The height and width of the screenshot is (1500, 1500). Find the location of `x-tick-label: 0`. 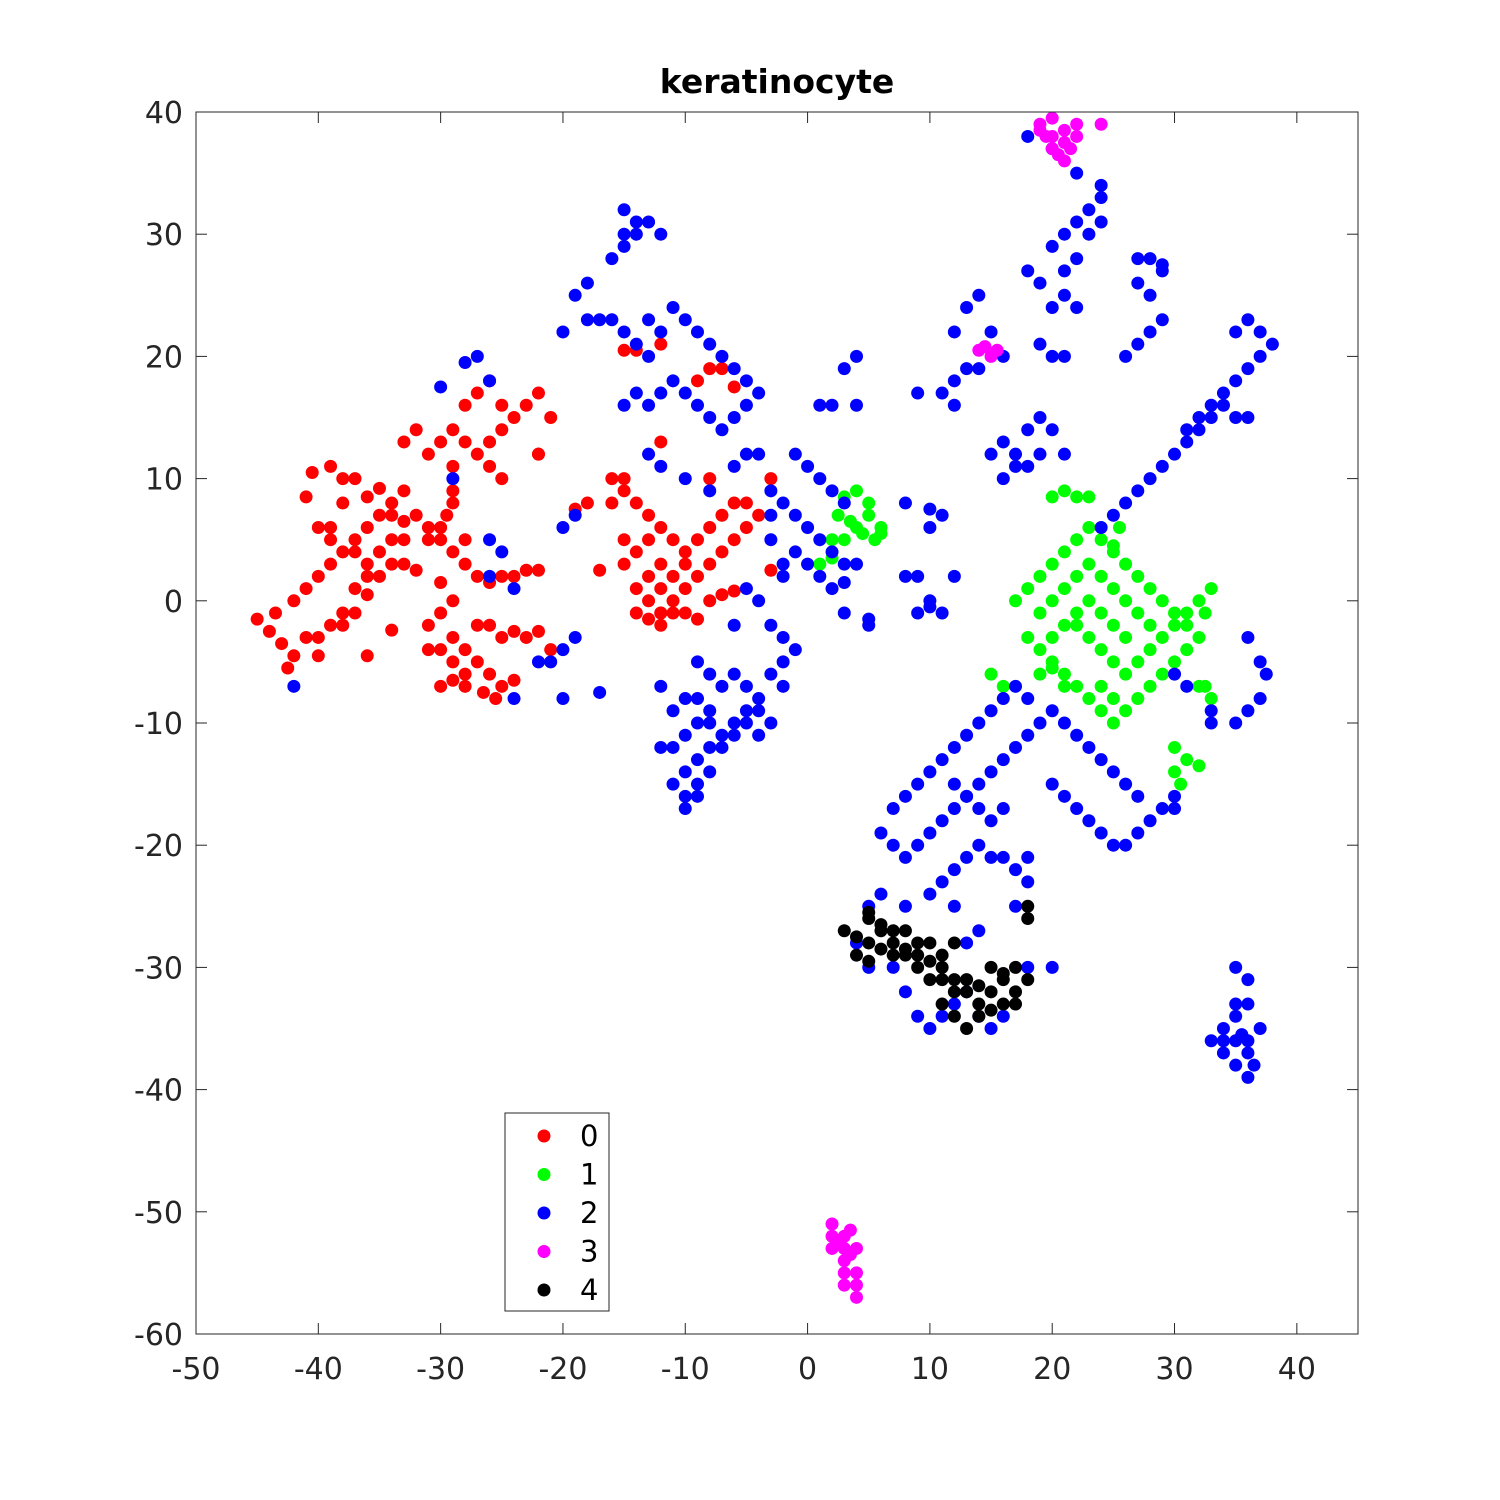

x-tick-label: 0 is located at coordinates (807, 1369).